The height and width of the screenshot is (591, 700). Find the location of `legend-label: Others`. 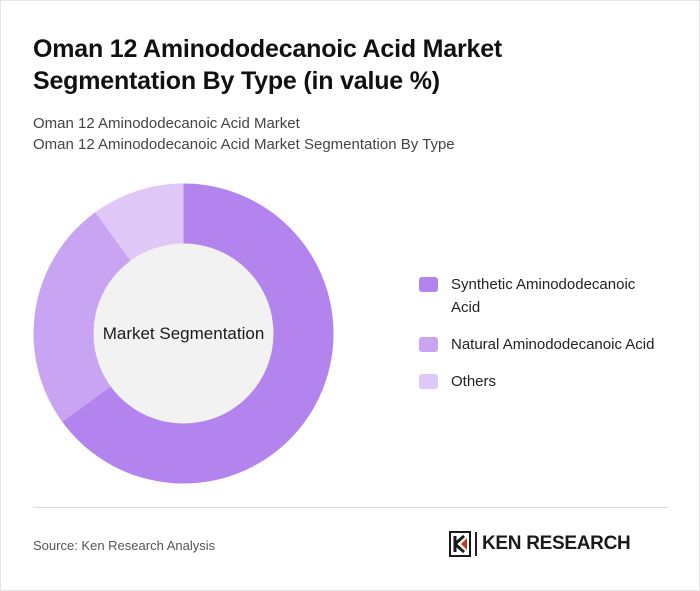

legend-label: Others is located at coordinates (474, 381).